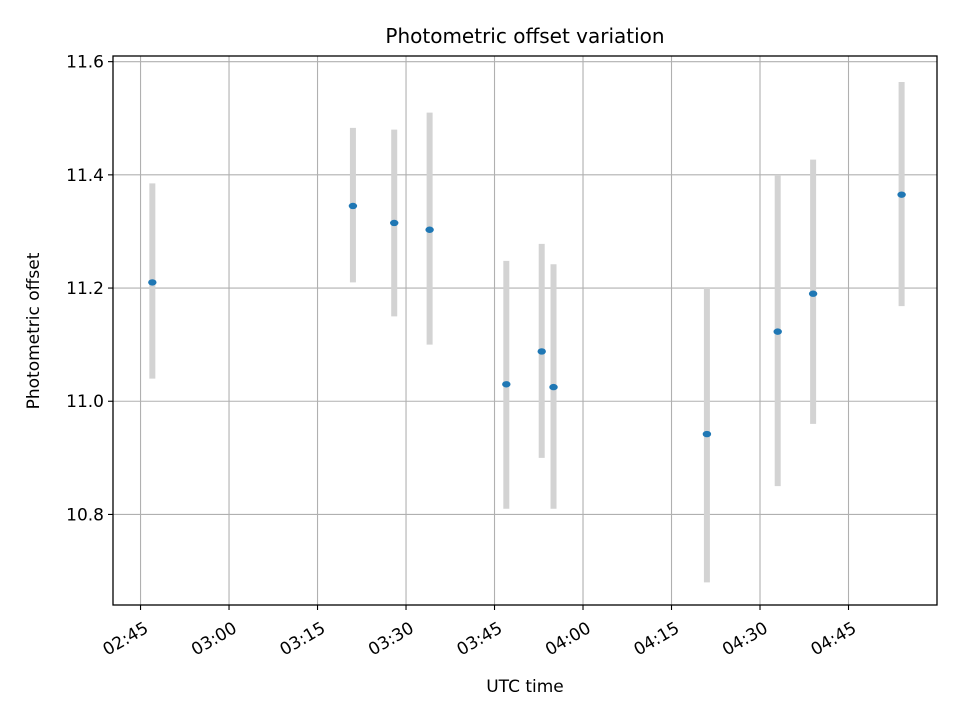 This screenshot has width=960, height=720. I want to click on y-axis-title: Photometric offset, so click(34, 330).